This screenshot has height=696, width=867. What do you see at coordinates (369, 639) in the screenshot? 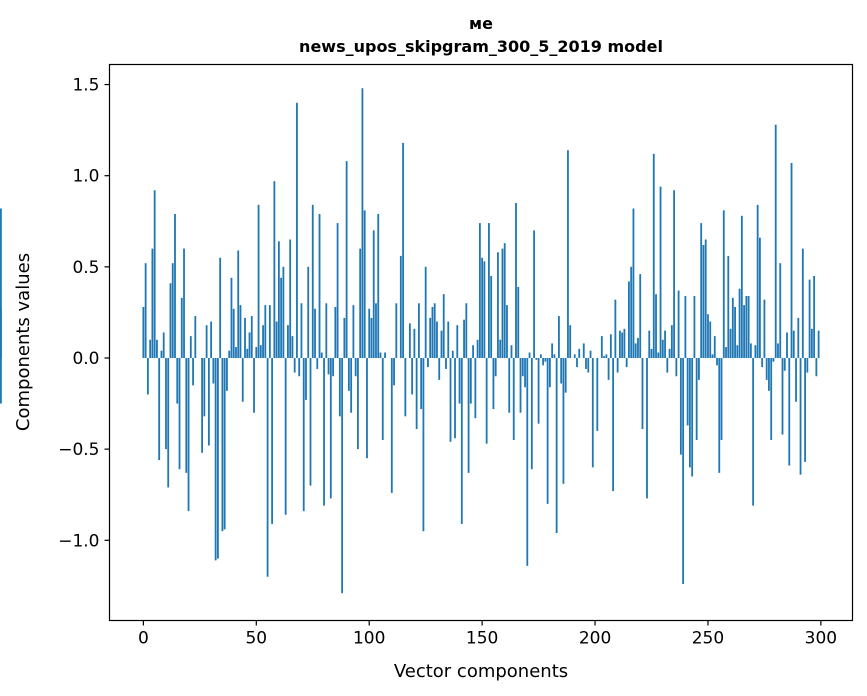
I see `x-tick-label: 100` at bounding box center [369, 639].